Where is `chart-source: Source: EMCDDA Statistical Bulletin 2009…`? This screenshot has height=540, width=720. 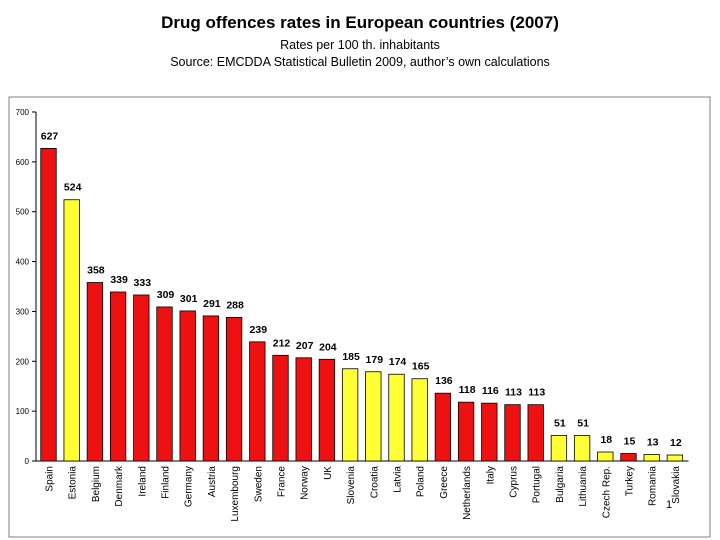 chart-source: Source: EMCDDA Statistical Bulletin 2009… is located at coordinates (360, 62).